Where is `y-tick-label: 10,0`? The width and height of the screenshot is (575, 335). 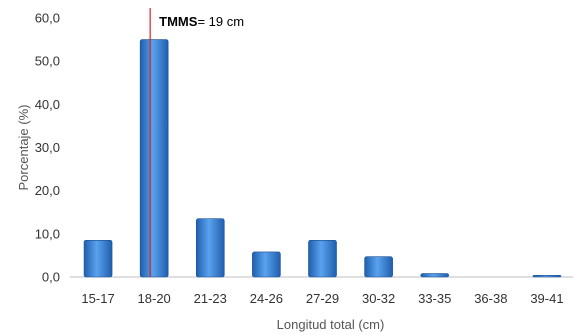 y-tick-label: 10,0 is located at coordinates (47, 233).